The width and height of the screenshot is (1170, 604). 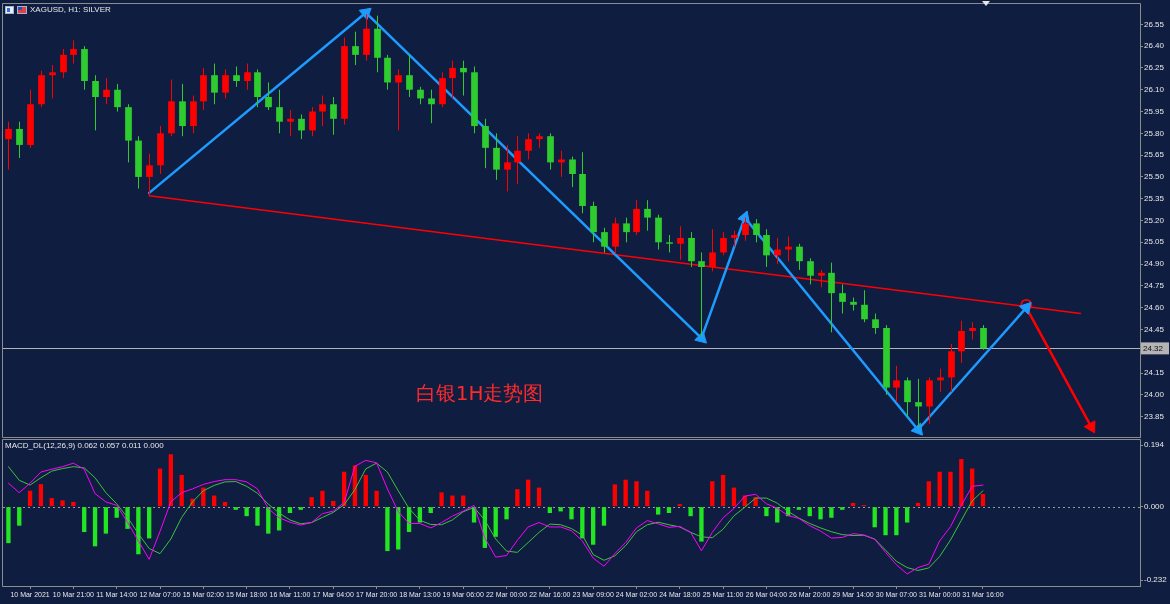 I want to click on chart-title: MACD_DL(12,26,9) 0.062 0.057 0.011 0.000, so click(x=85, y=446).